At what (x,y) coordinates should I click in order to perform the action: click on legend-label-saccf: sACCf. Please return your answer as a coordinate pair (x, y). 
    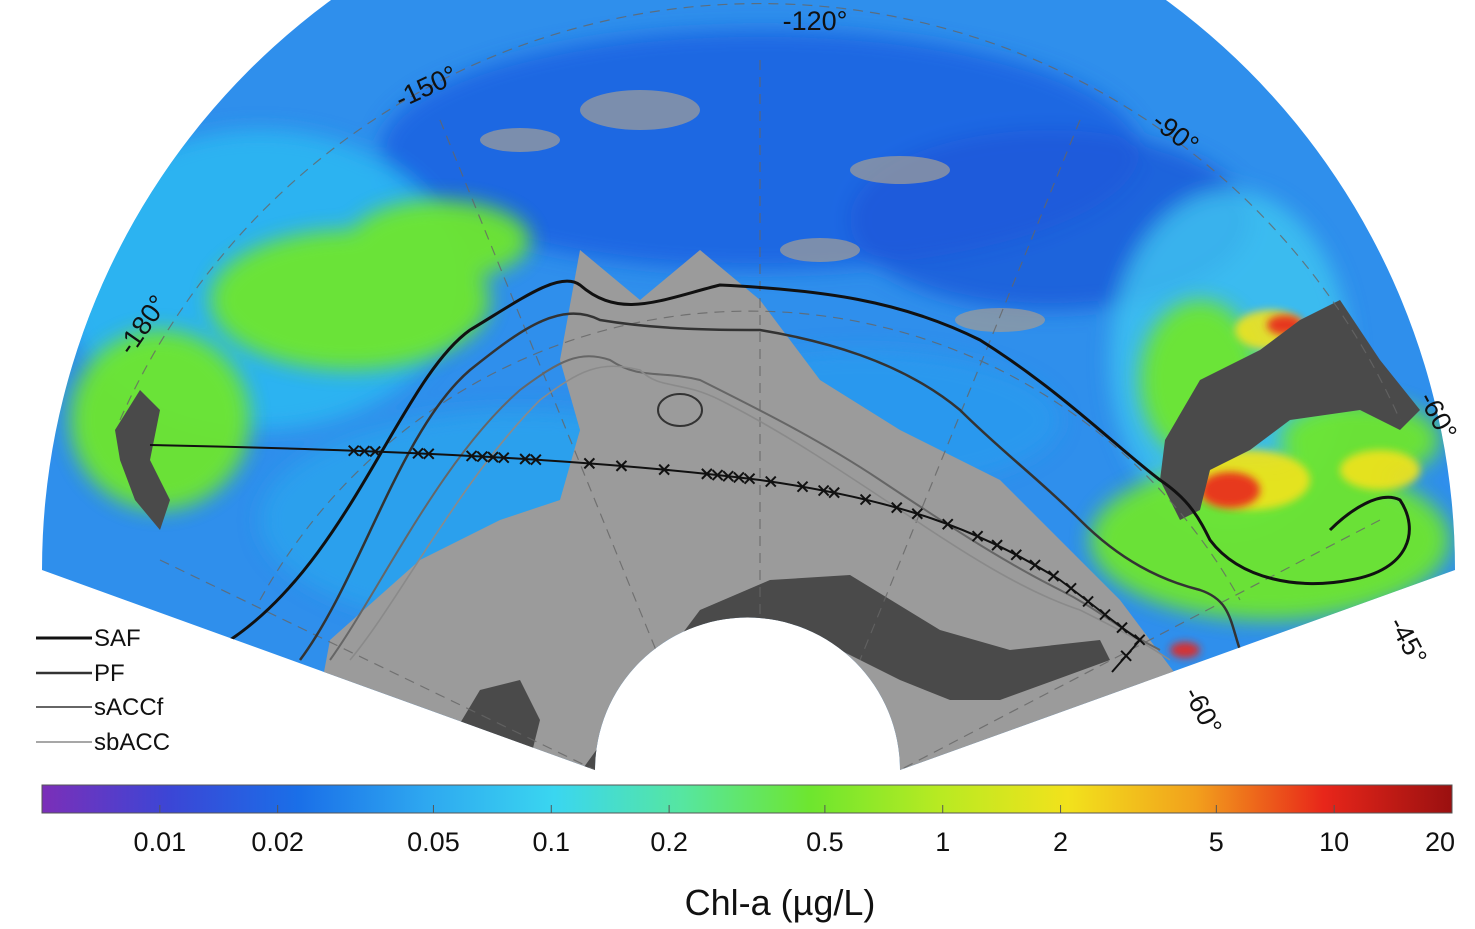
    Looking at the image, I should click on (129, 707).